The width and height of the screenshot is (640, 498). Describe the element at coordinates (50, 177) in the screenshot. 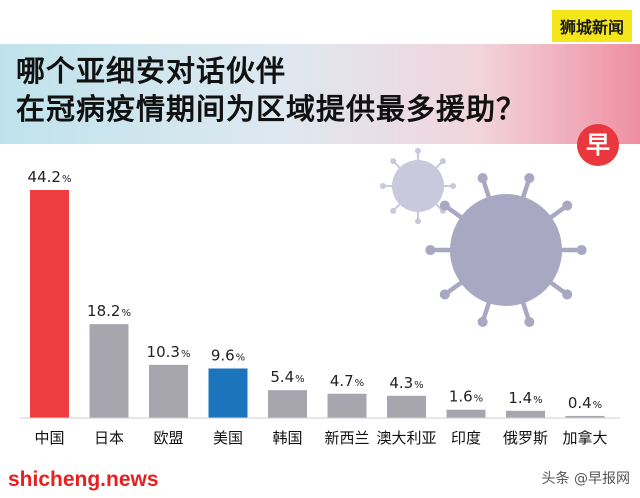

I see `value-label-1: 44.2%` at that location.